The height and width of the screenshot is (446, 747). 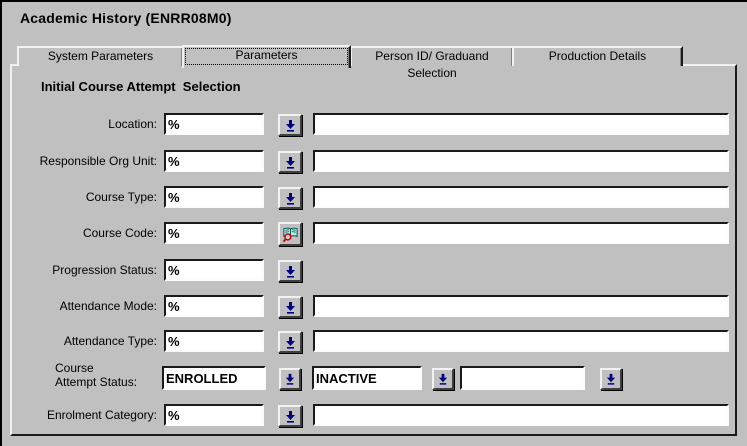 What do you see at coordinates (214, 270) in the screenshot?
I see `progression-status-input` at bounding box center [214, 270].